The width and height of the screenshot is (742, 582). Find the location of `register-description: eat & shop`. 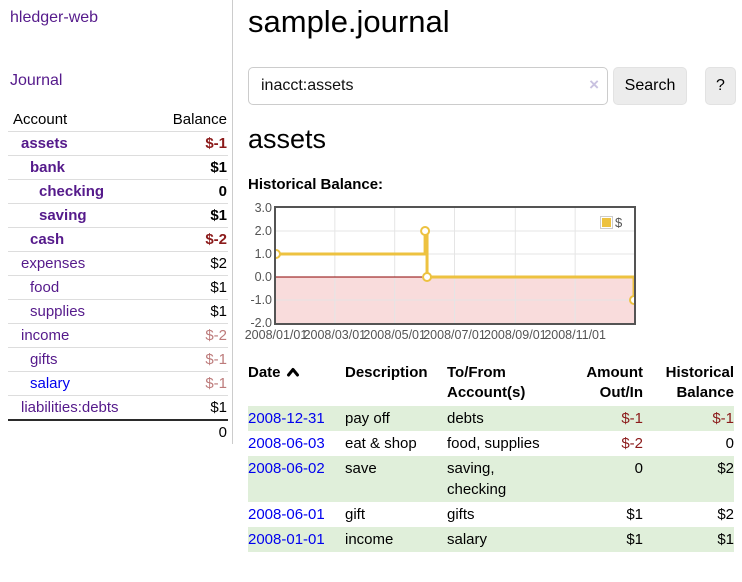

register-description: eat & shop is located at coordinates (381, 443).